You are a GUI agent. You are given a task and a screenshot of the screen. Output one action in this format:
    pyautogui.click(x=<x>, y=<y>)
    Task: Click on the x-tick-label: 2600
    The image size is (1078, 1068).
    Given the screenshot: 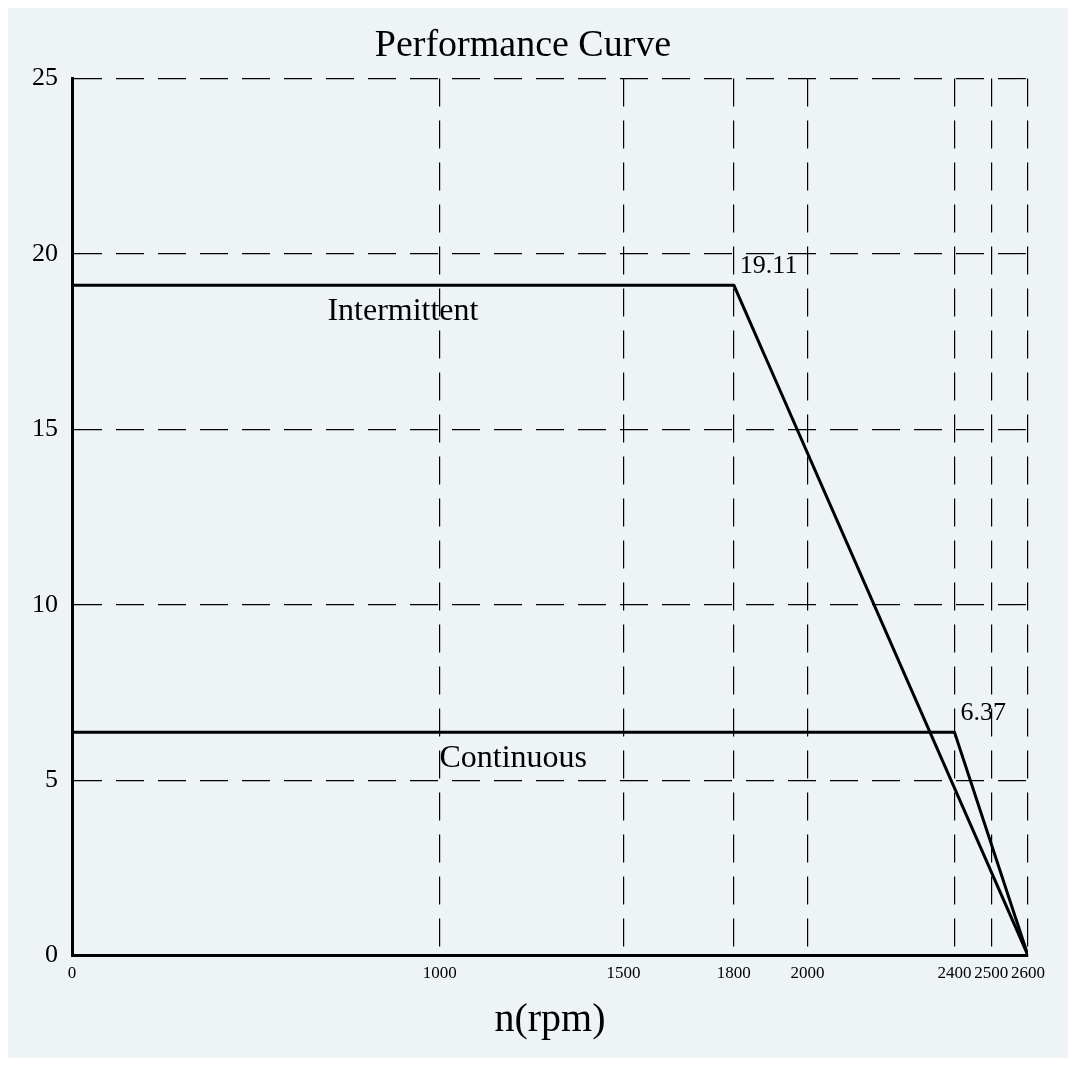 What is the action you would take?
    pyautogui.click(x=1028, y=973)
    